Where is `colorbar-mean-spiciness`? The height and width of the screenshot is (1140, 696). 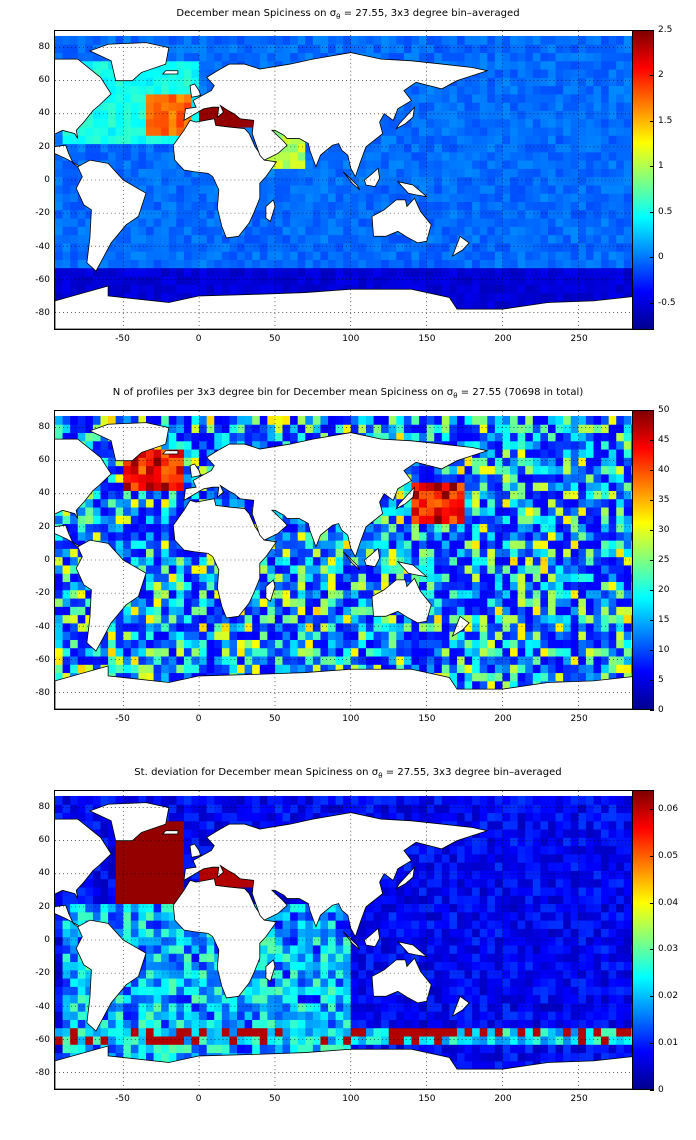
colorbar-mean-spiciness is located at coordinates (643, 180).